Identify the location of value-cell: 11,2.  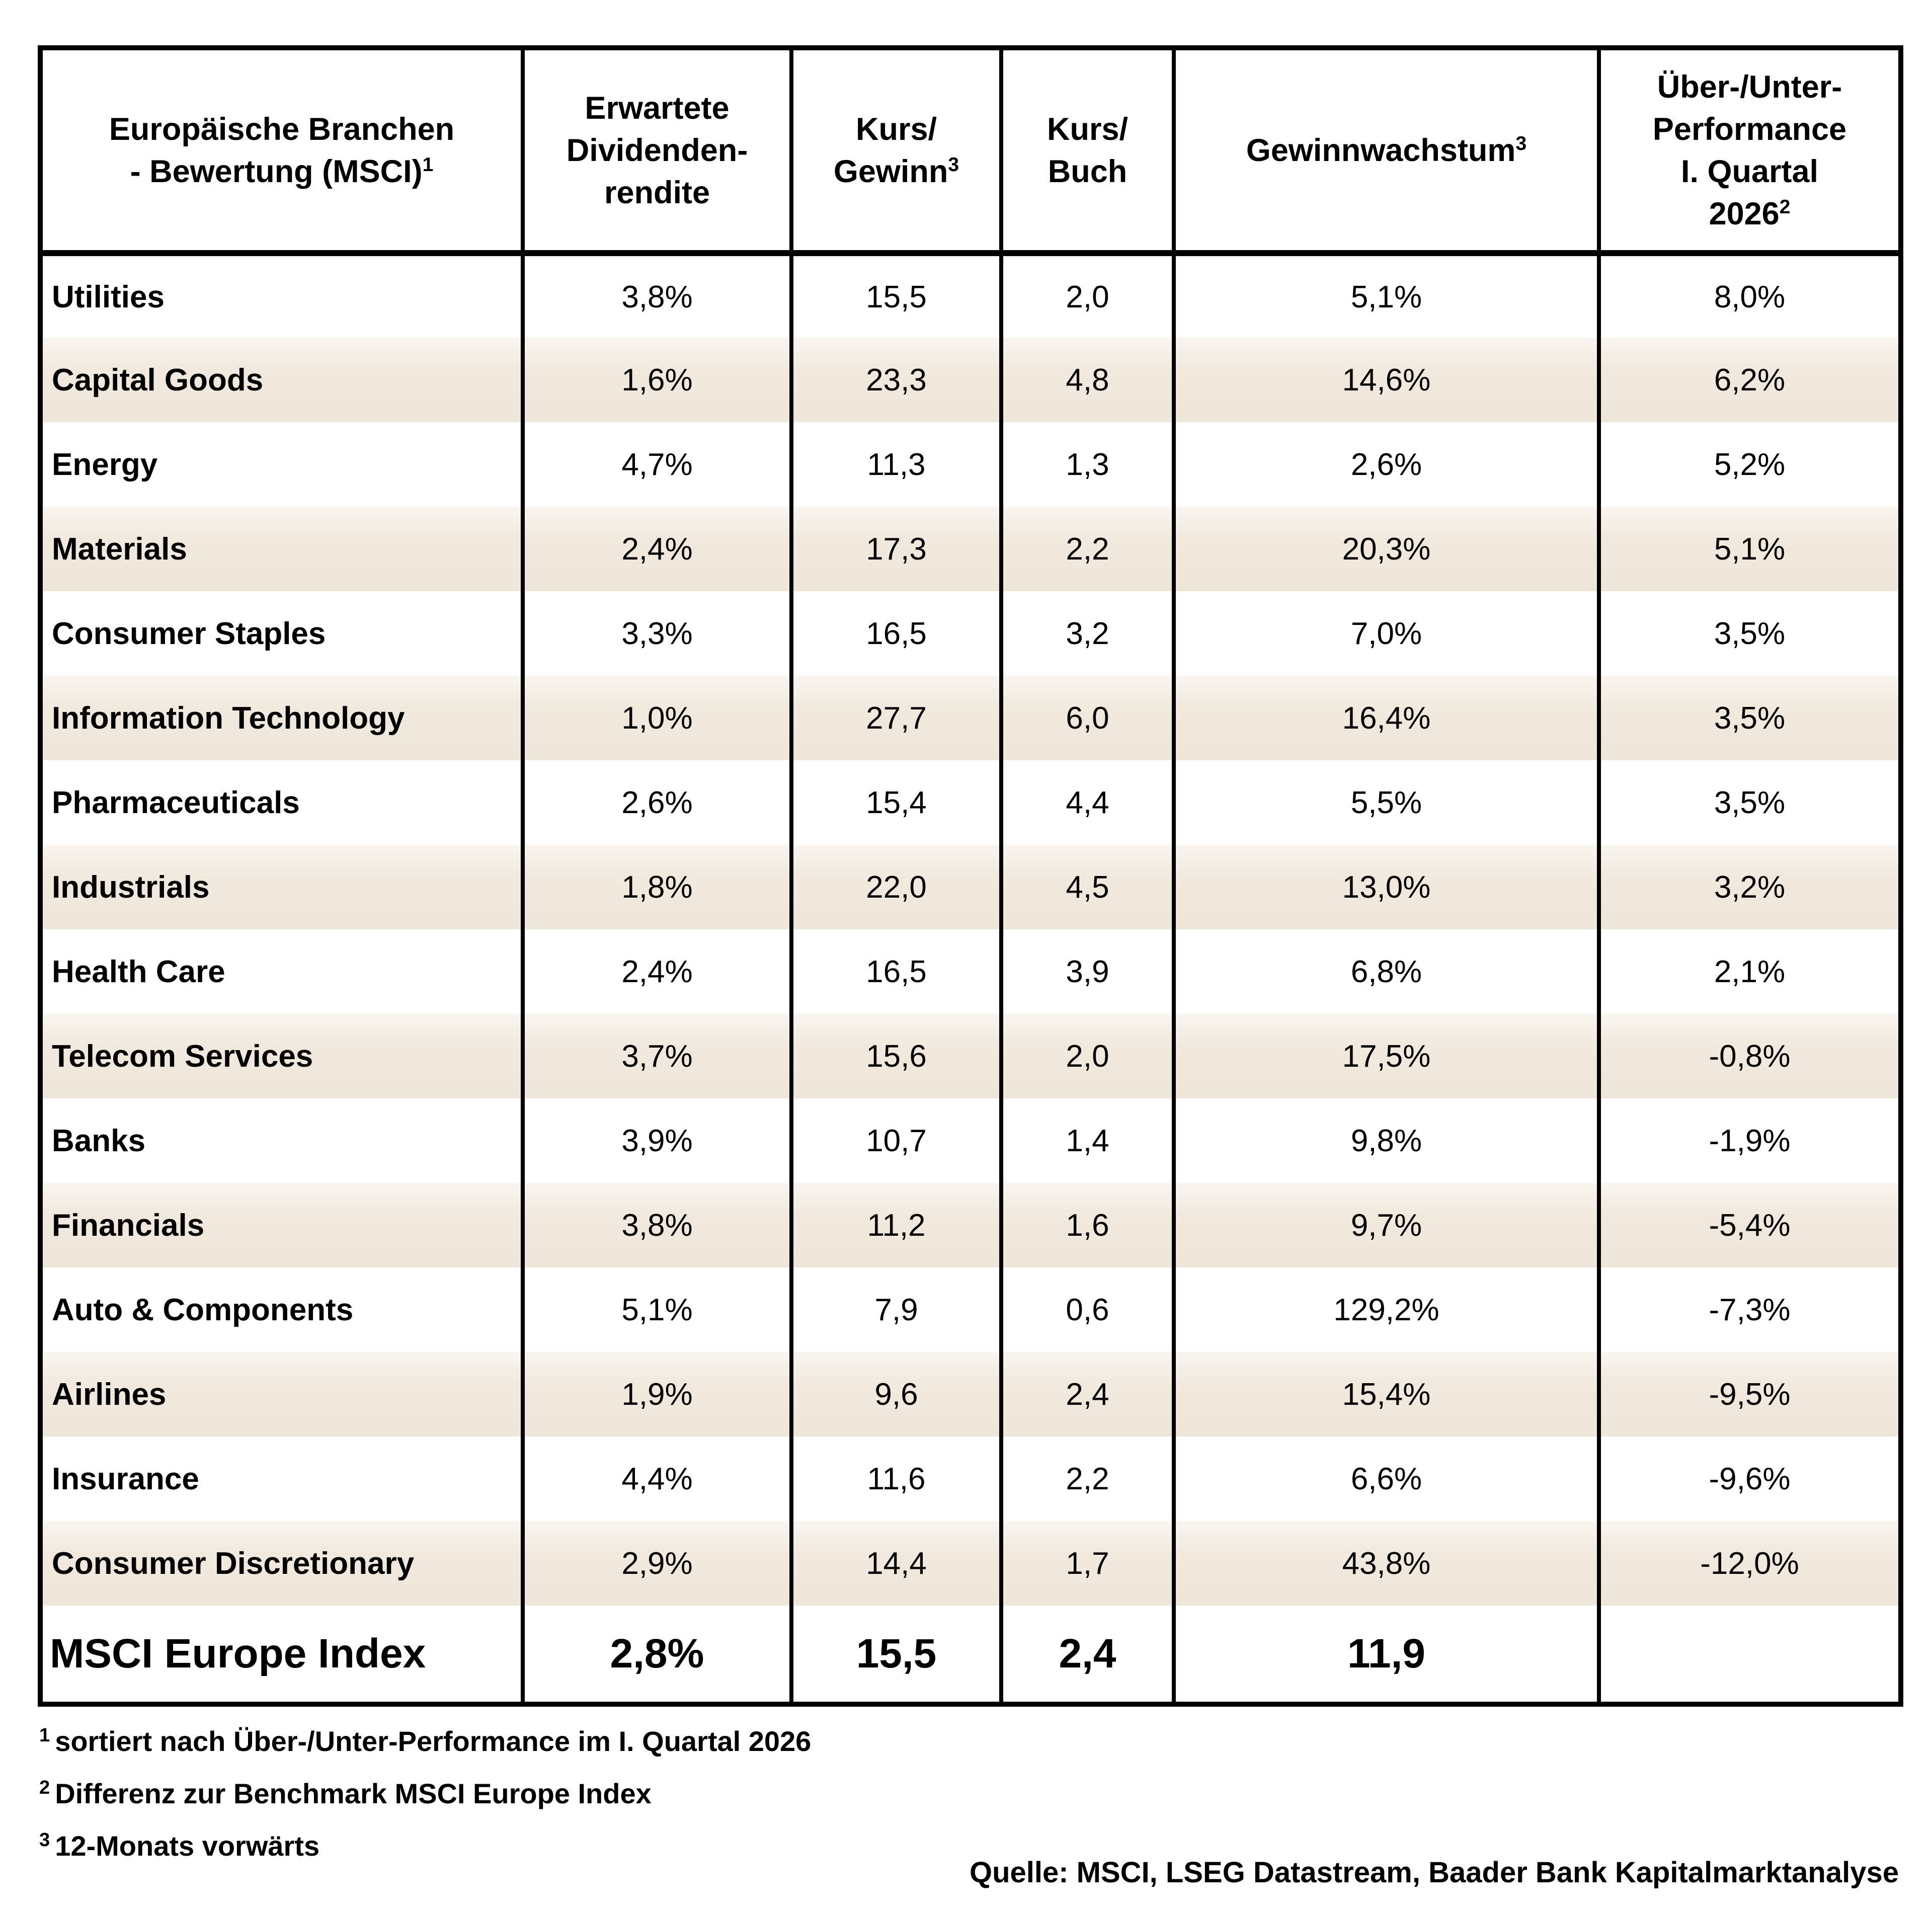
(895, 1225).